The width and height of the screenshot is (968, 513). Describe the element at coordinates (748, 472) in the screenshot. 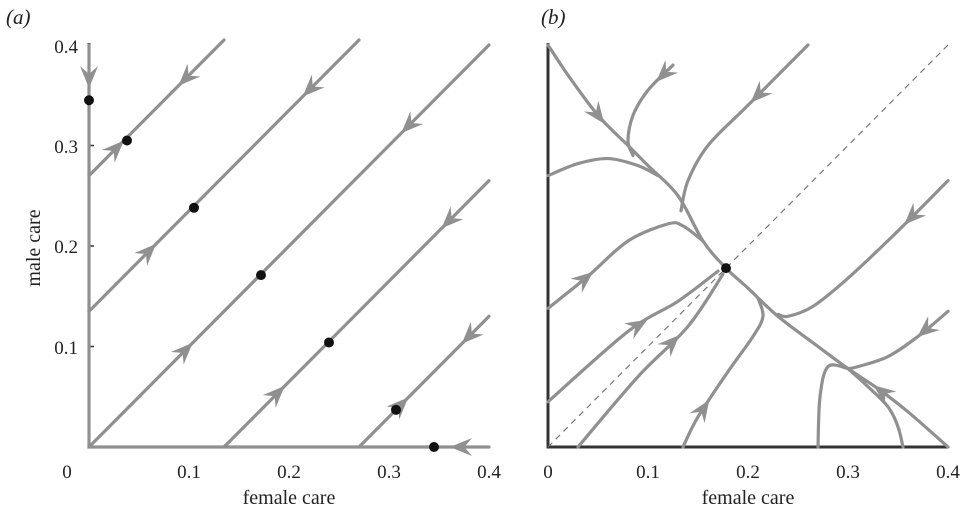

I see `panel-b-xtick-0.2: 0.2` at that location.